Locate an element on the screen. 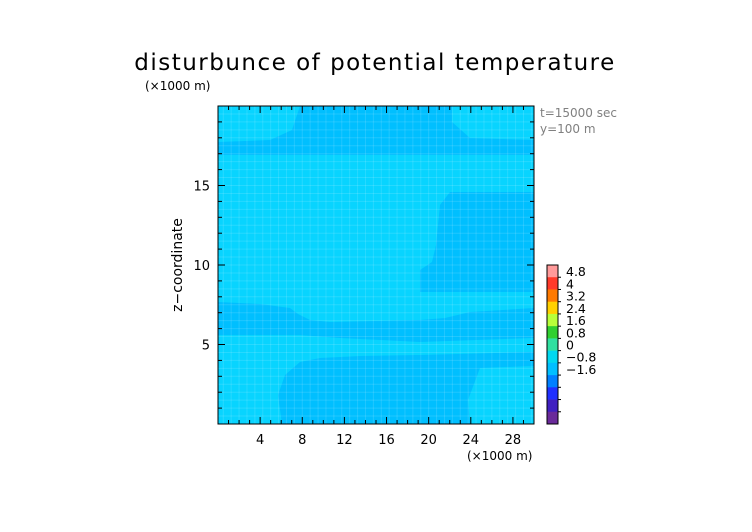  colorbar-frame is located at coordinates (552, 344).